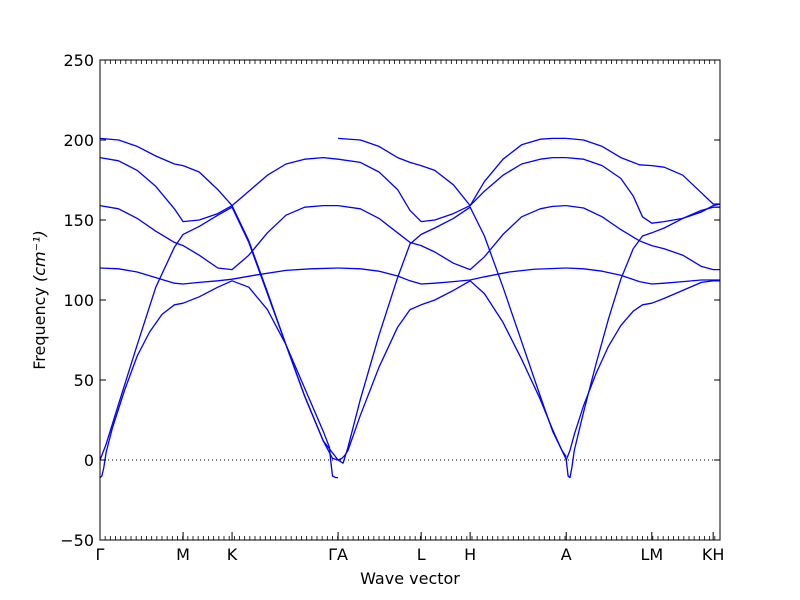 The width and height of the screenshot is (800, 600). Describe the element at coordinates (410, 578) in the screenshot. I see `x-axis-label: Wave vector` at that location.